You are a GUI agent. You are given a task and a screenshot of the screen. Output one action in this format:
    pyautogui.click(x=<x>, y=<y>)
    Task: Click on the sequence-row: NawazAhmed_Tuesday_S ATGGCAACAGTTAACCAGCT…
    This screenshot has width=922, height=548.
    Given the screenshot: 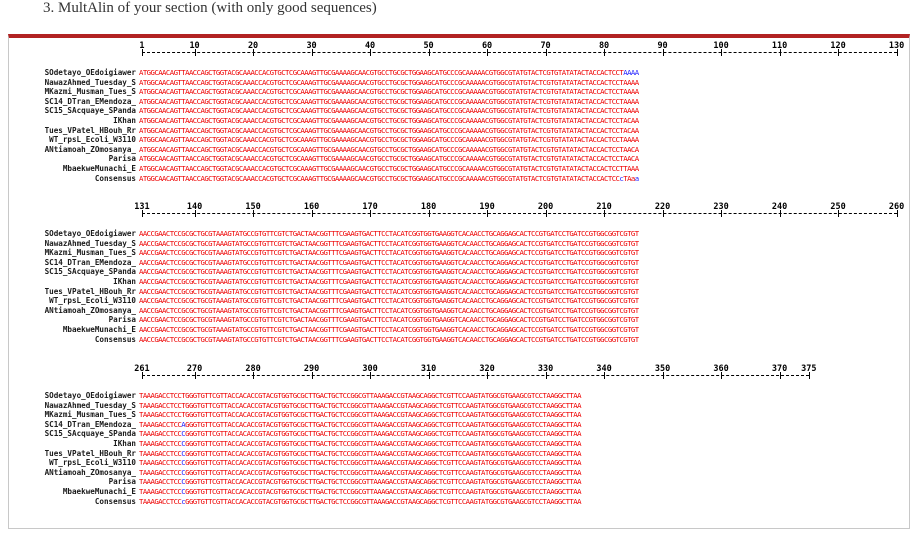 What is the action you would take?
    pyautogui.click(x=459, y=82)
    